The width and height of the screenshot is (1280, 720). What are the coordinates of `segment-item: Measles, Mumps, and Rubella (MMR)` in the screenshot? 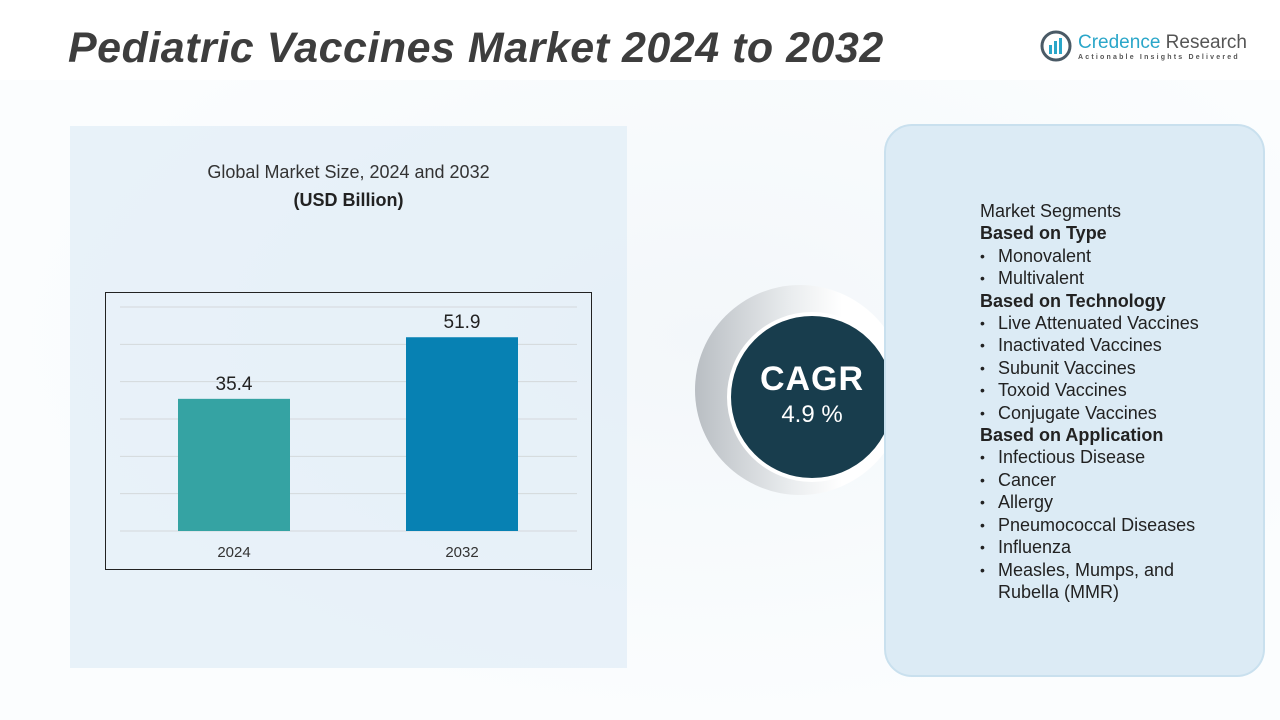 It's located at (1100, 581).